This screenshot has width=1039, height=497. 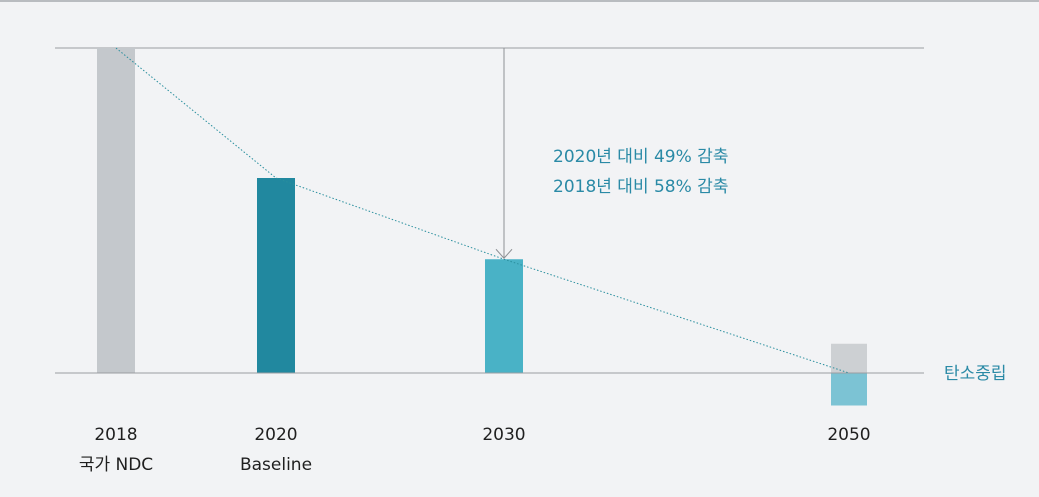 I want to click on top-rule, so click(x=519, y=1).